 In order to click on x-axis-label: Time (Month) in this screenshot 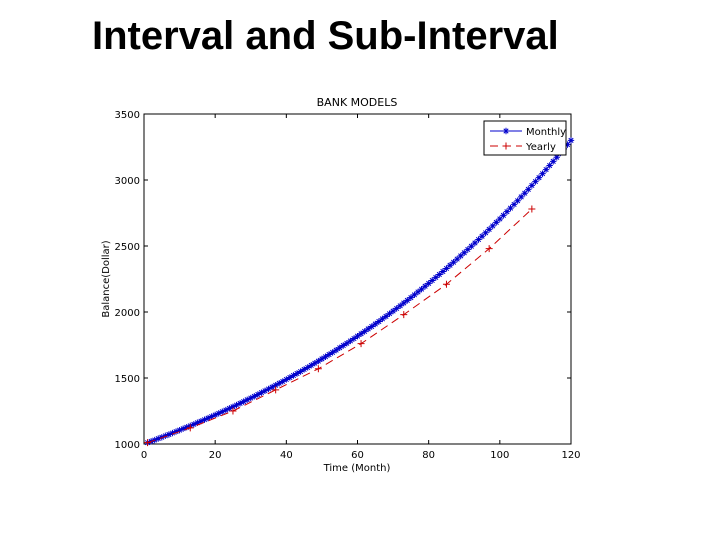, I will do `click(357, 468)`.